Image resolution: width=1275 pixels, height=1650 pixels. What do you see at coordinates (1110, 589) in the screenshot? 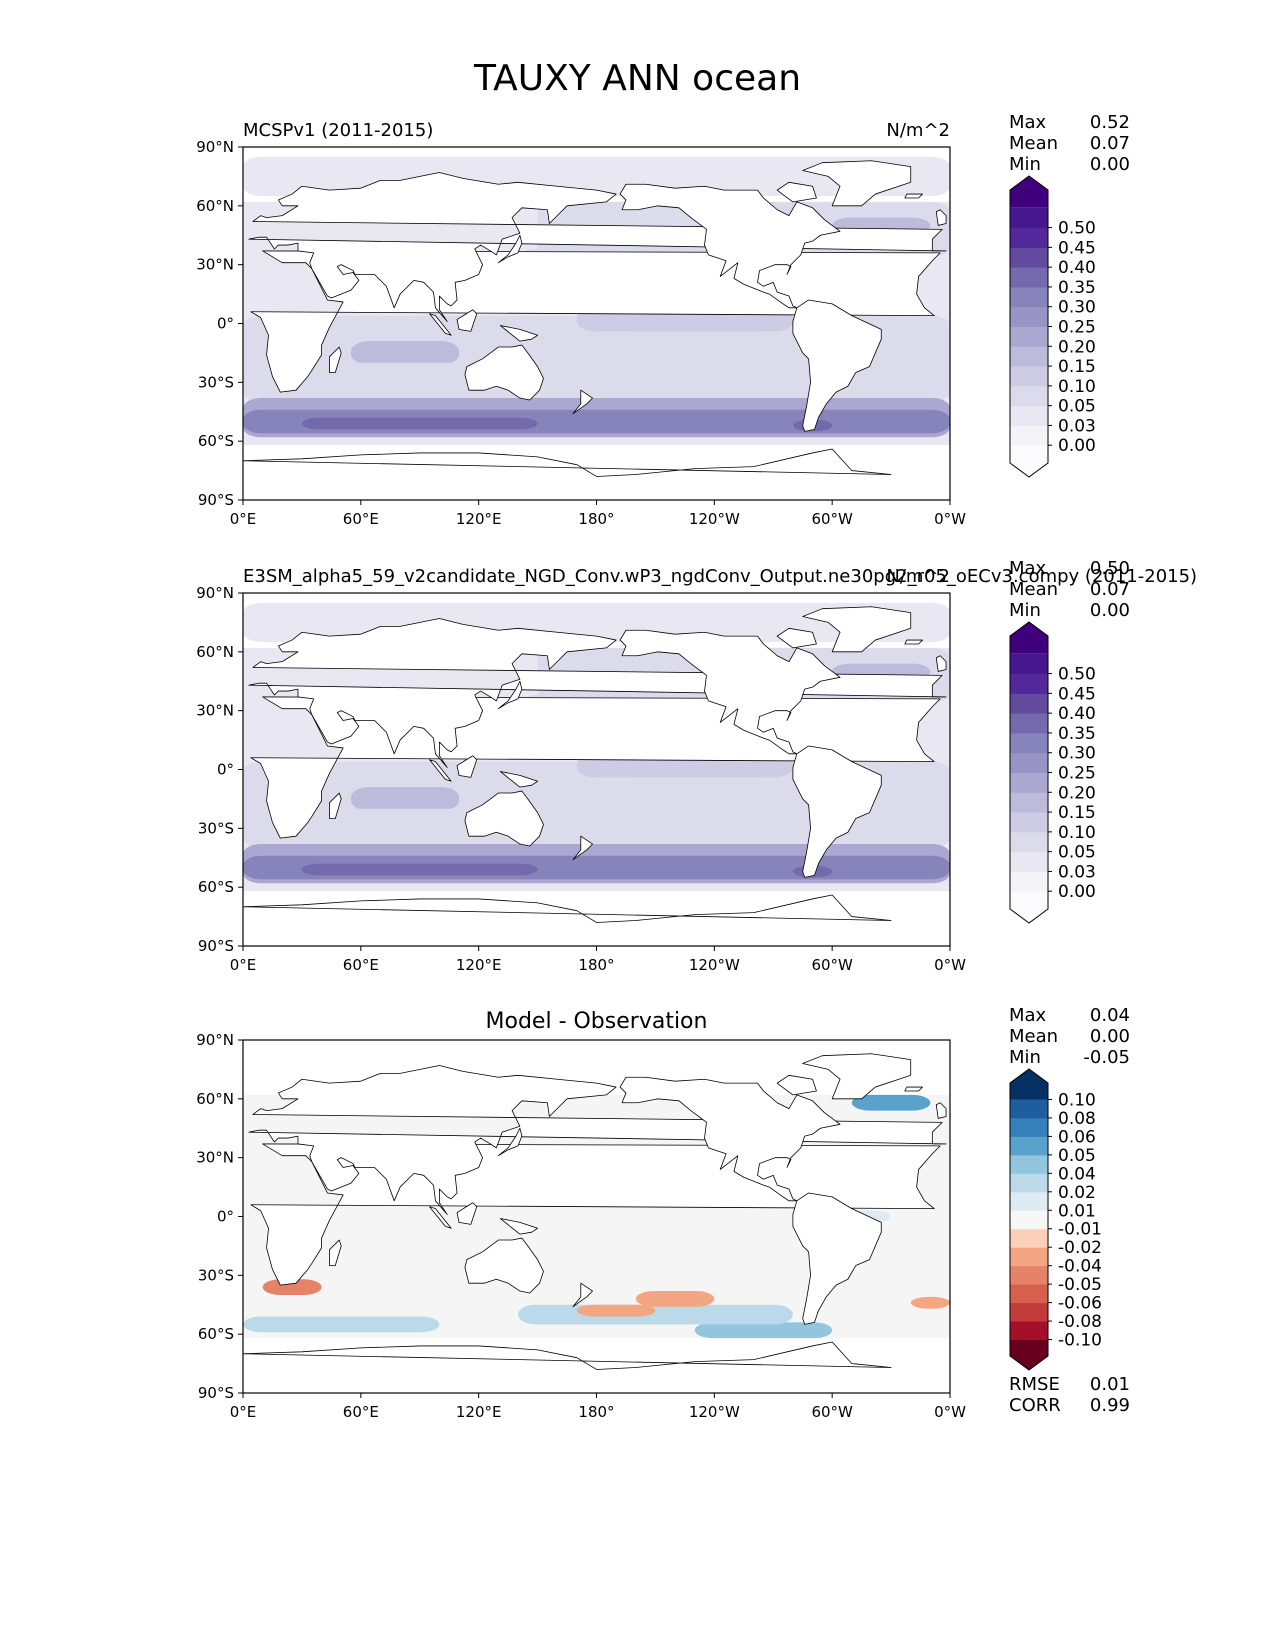
I see `stat-value: 0.07` at bounding box center [1110, 589].